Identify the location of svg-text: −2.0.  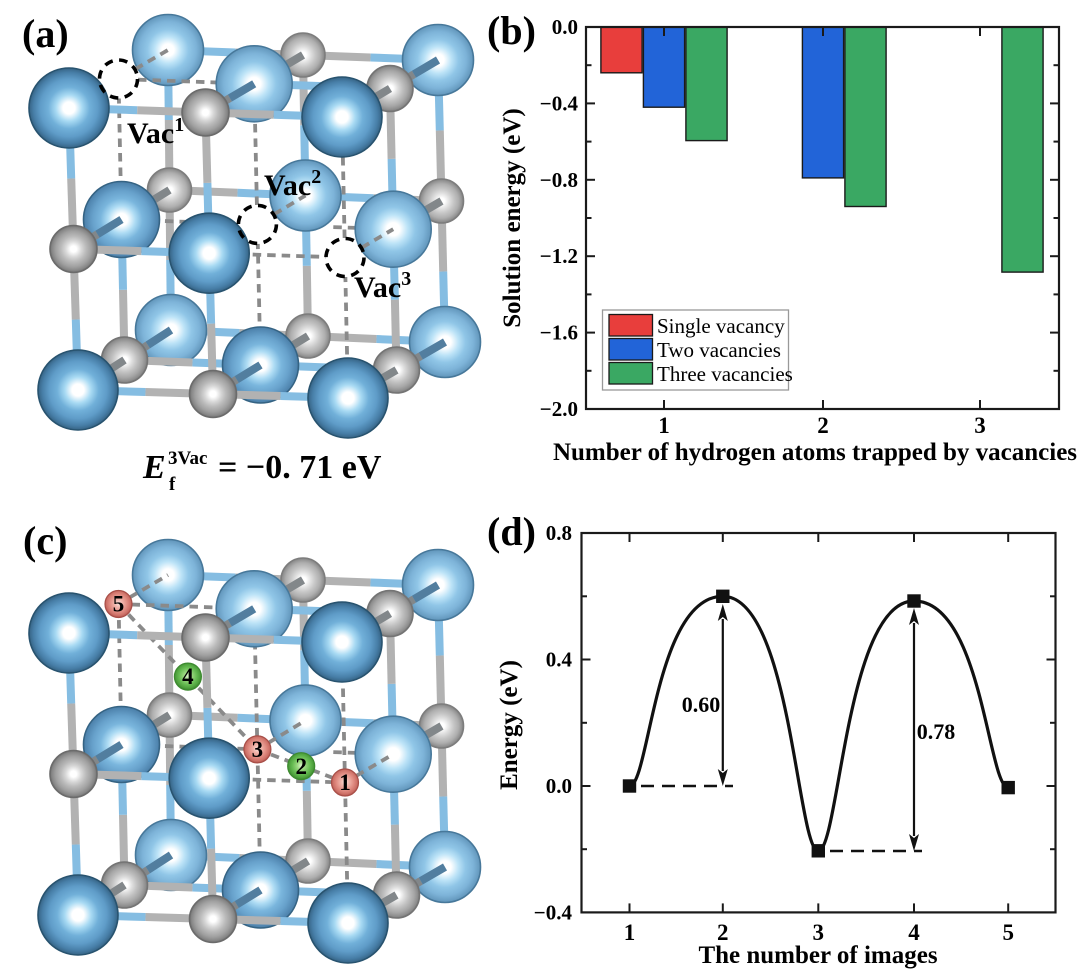
(559, 409).